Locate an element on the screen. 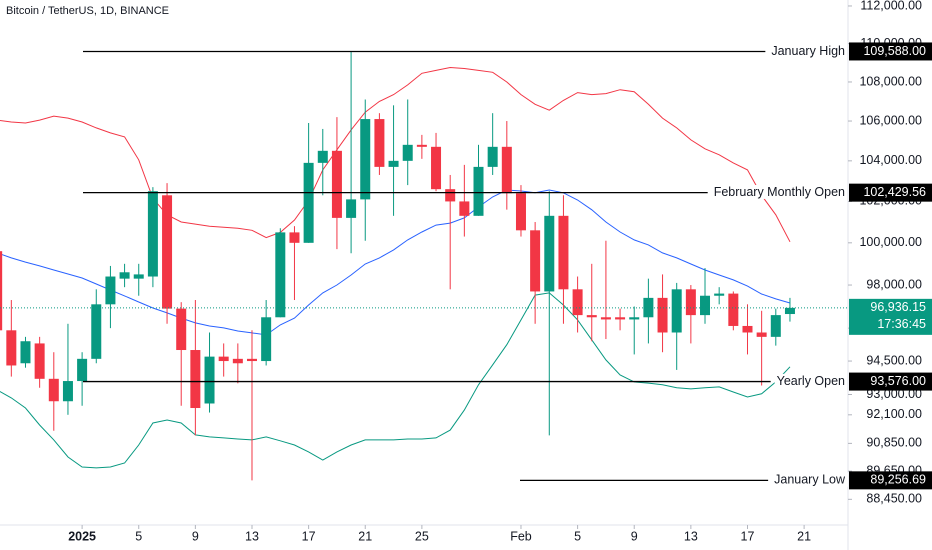 Image resolution: width=932 pixels, height=550 pixels. level-tag-label: 89,256.69 is located at coordinates (898, 480).